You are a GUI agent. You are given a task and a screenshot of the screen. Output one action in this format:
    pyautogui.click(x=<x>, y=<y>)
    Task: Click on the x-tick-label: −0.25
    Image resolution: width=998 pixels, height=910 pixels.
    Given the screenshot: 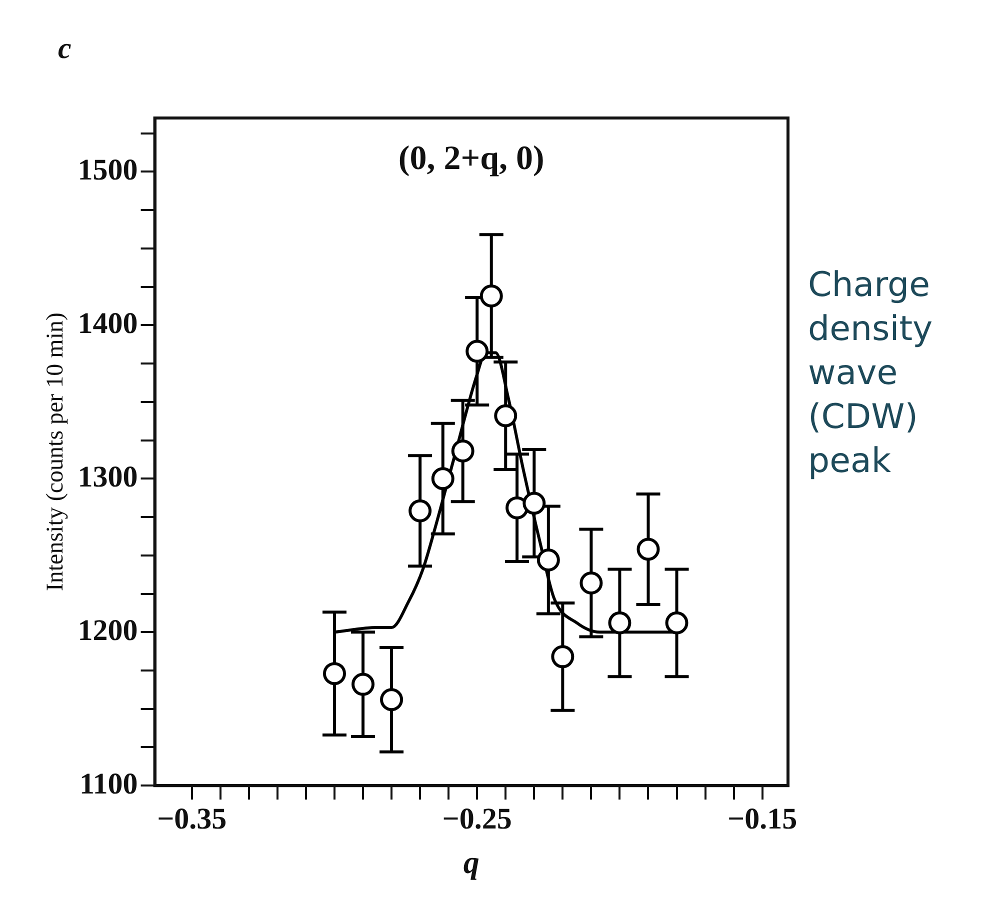 What is the action you would take?
    pyautogui.click(x=477, y=819)
    